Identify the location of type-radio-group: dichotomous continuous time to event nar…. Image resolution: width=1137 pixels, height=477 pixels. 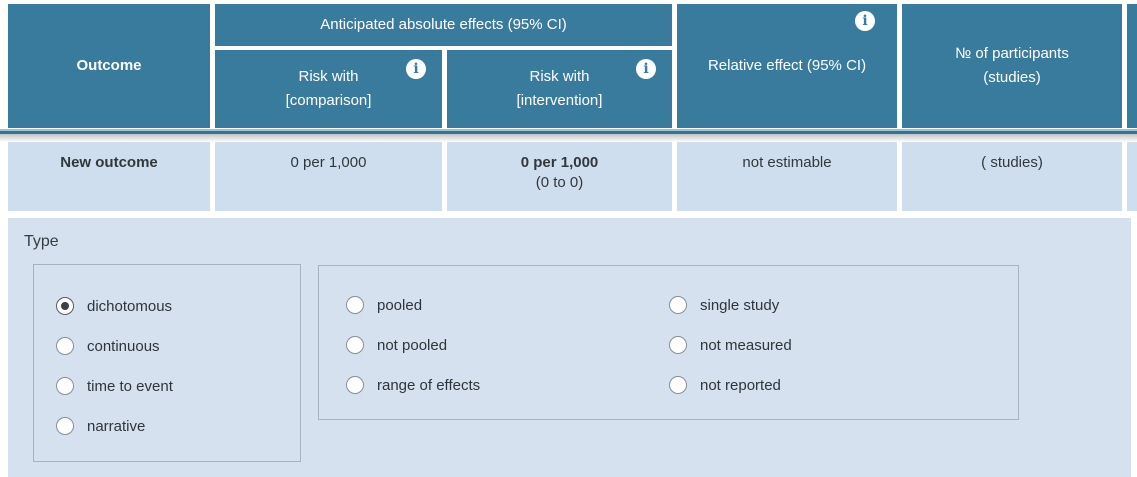
(167, 363).